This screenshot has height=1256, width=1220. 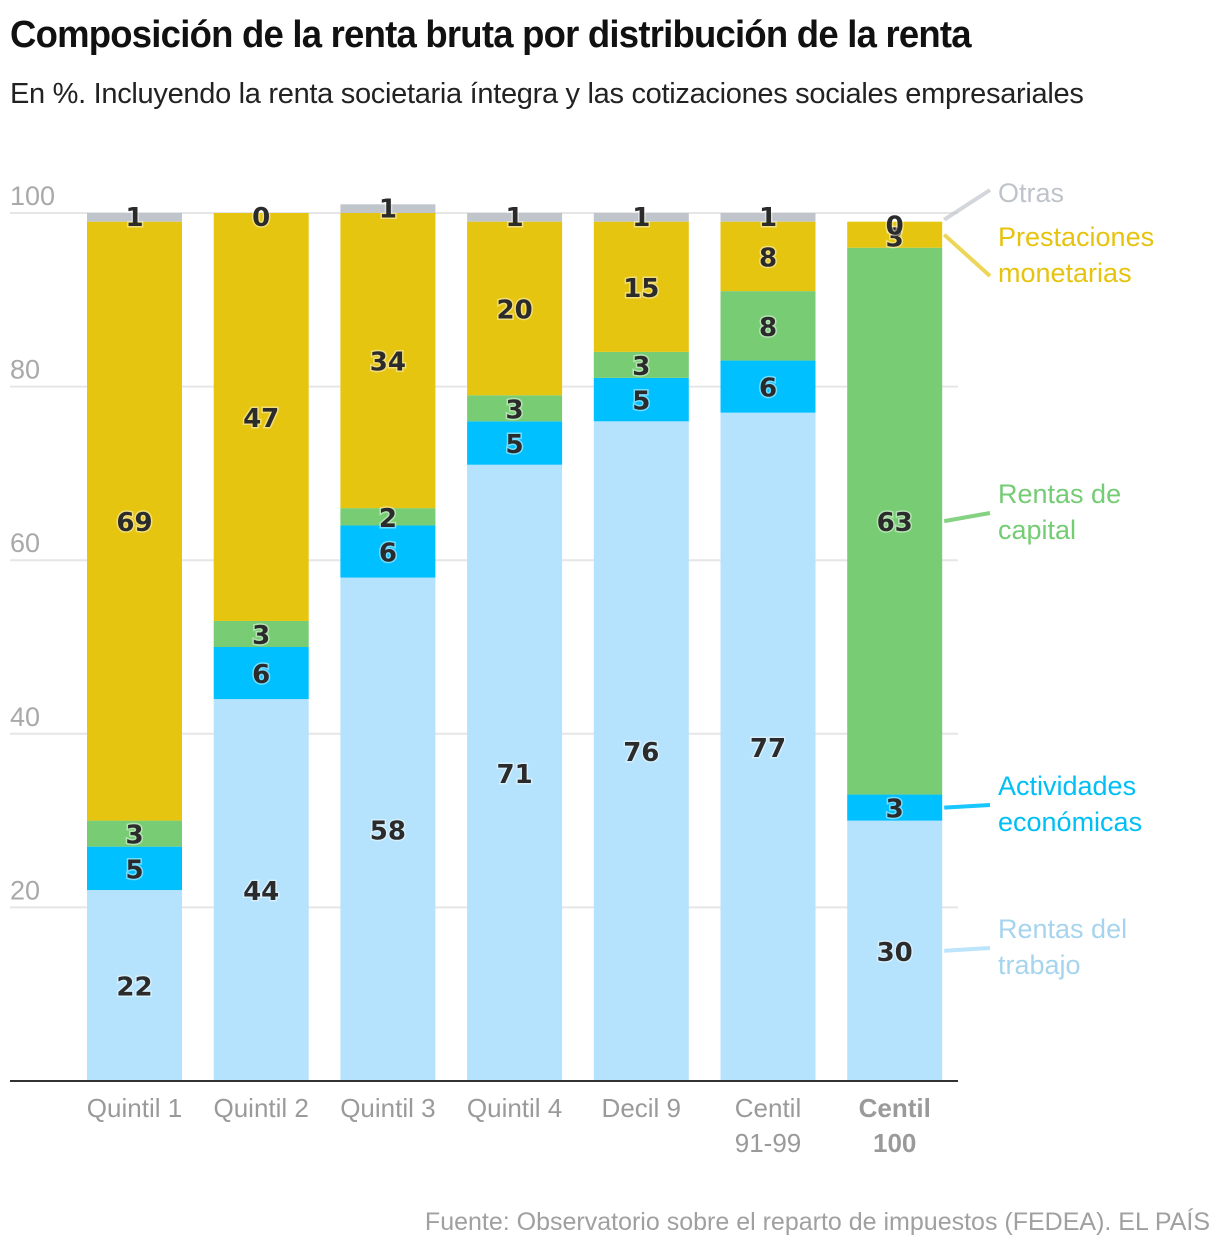 What do you see at coordinates (32, 196) in the screenshot?
I see `y-tick-label-100: 100` at bounding box center [32, 196].